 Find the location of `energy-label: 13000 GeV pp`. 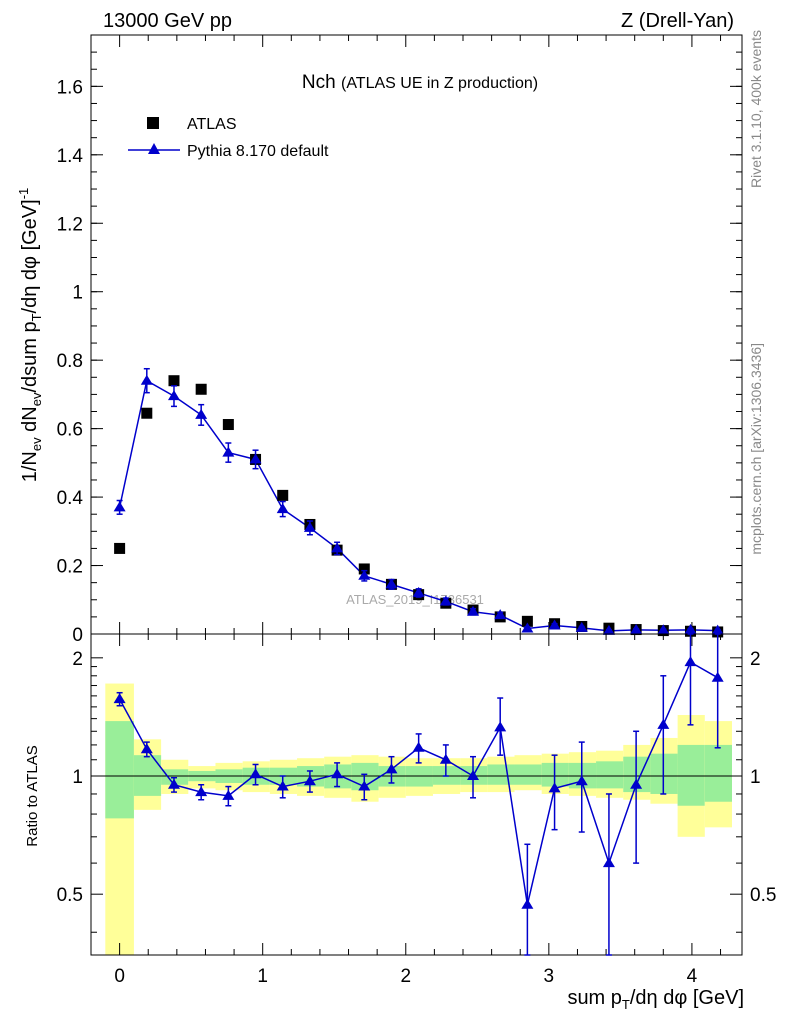

energy-label: 13000 GeV pp is located at coordinates (167, 21).